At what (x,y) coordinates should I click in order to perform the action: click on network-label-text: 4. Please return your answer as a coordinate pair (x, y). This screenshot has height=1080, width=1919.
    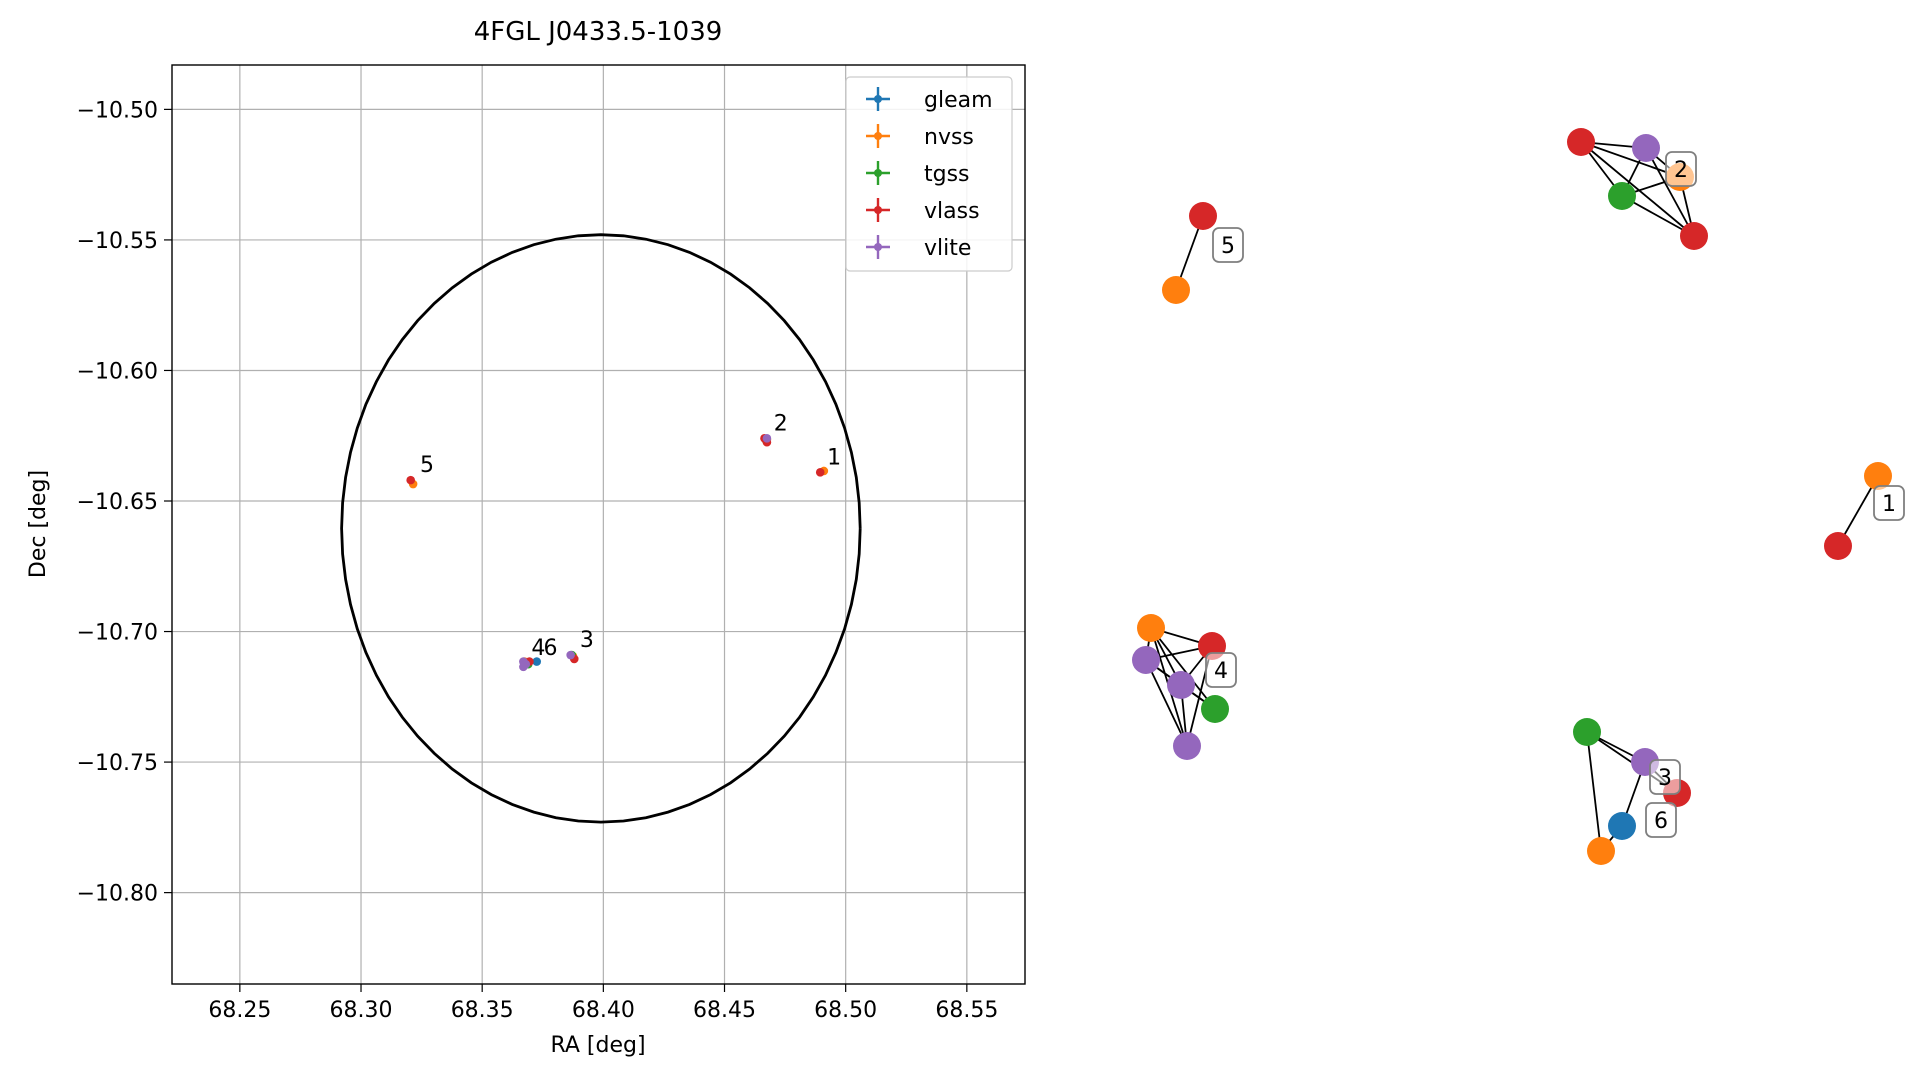
    Looking at the image, I should click on (1221, 671).